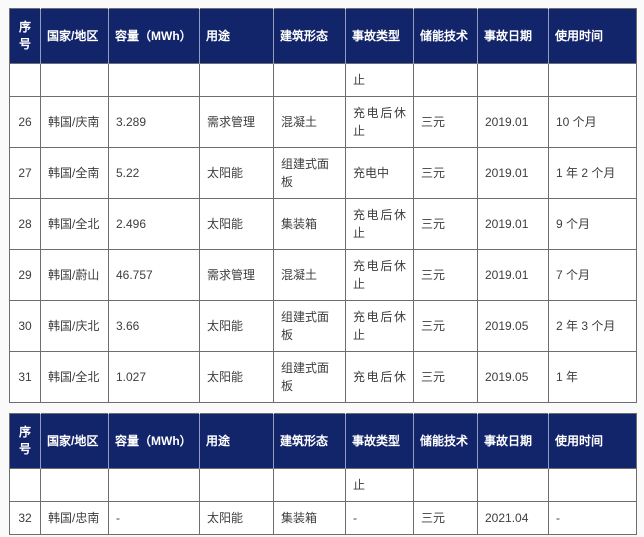 Image resolution: width=644 pixels, height=537 pixels. I want to click on table-row: 31 韩国/全北 1.027 太阳能 组建式面板 充电后休 三元 2019.05 1 年, so click(323, 377).